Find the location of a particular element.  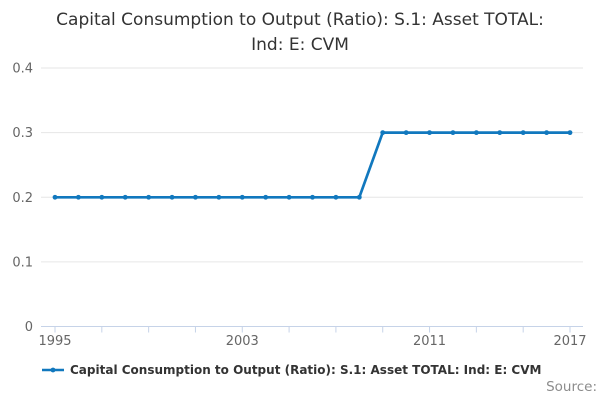

legend-line-marker is located at coordinates (53, 370).